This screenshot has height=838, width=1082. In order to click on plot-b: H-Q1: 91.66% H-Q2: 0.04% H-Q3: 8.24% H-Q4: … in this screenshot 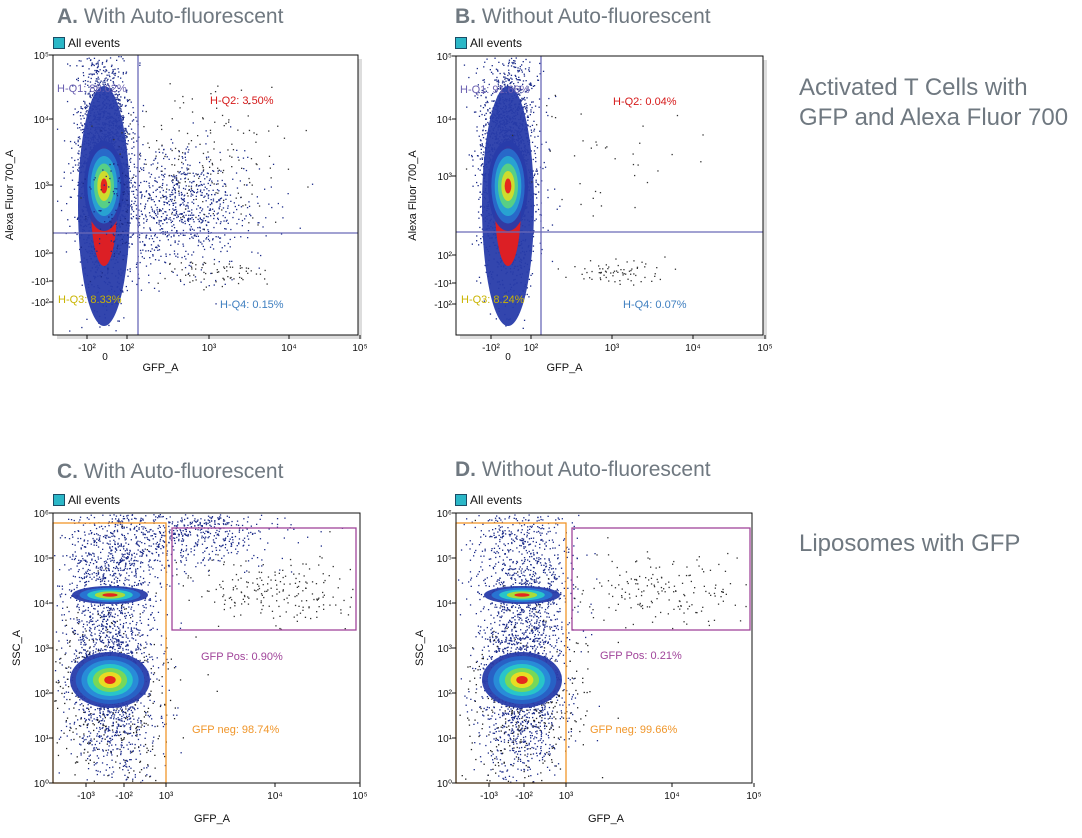, I will do `click(590, 213)`.